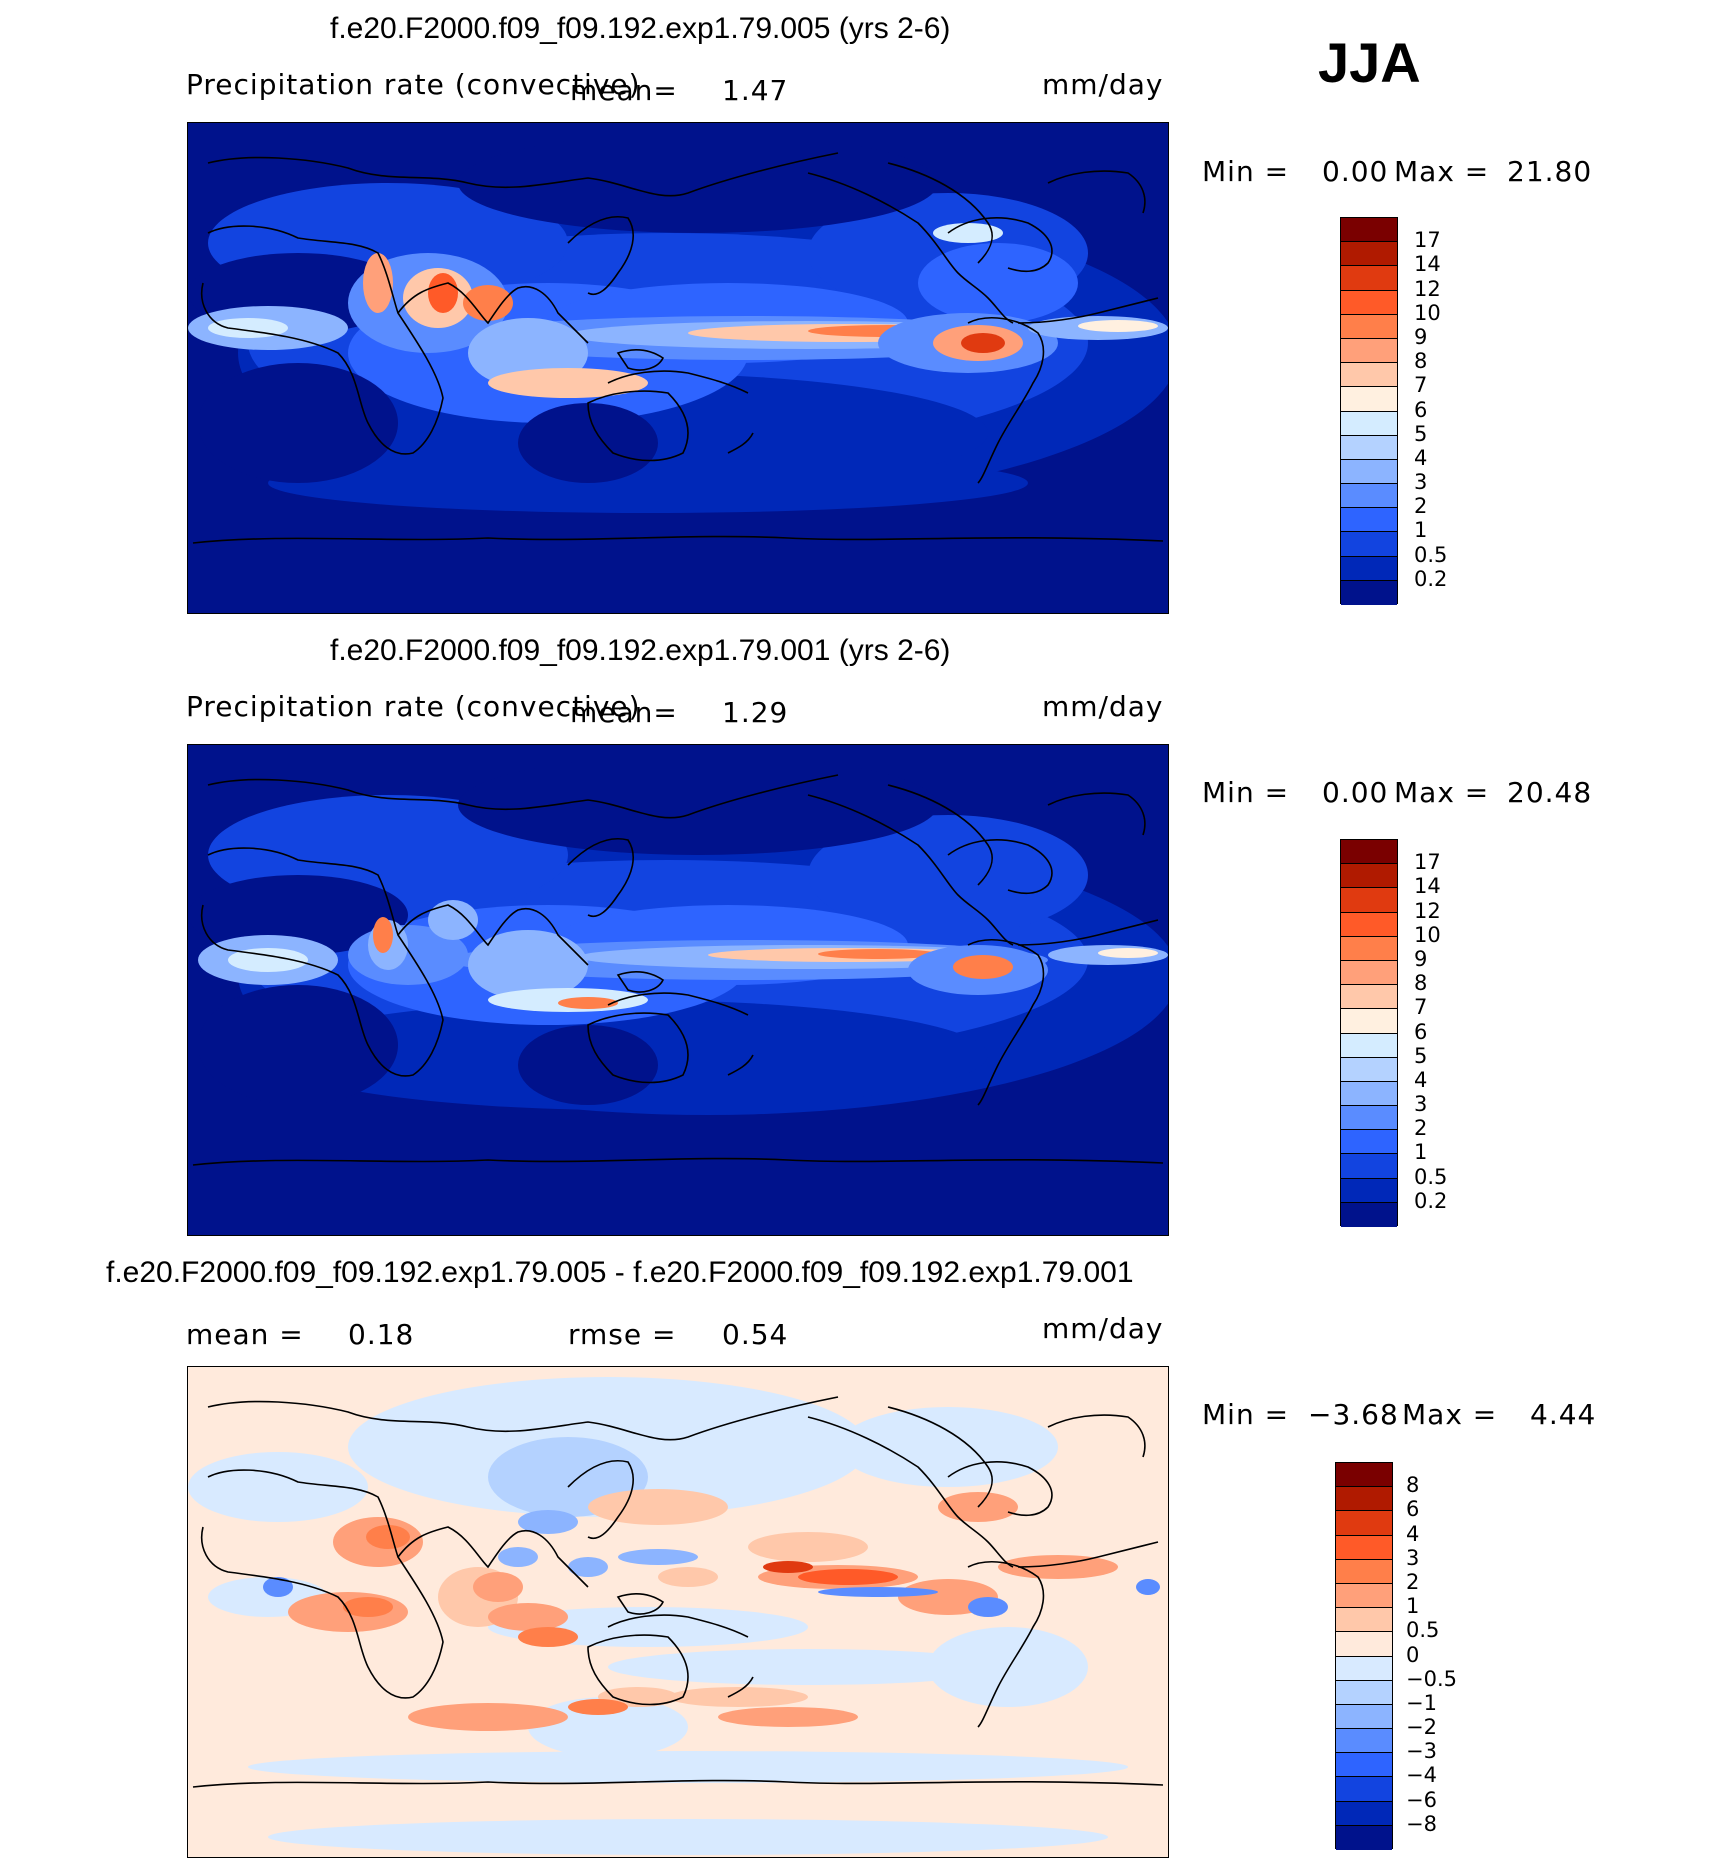 This screenshot has width=1710, height=1874. I want to click on colorbar-tick-label: 17, so click(1427, 862).